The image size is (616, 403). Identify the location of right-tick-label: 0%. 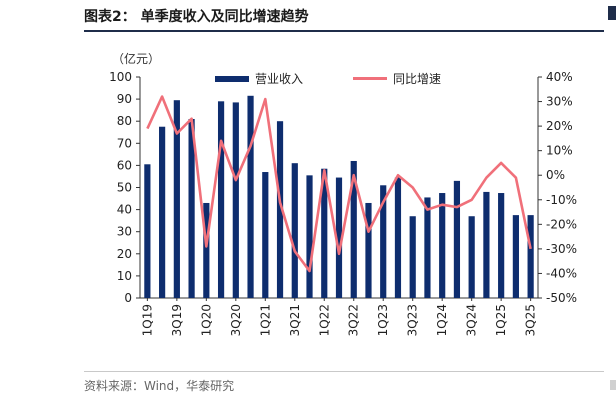
(555, 175).